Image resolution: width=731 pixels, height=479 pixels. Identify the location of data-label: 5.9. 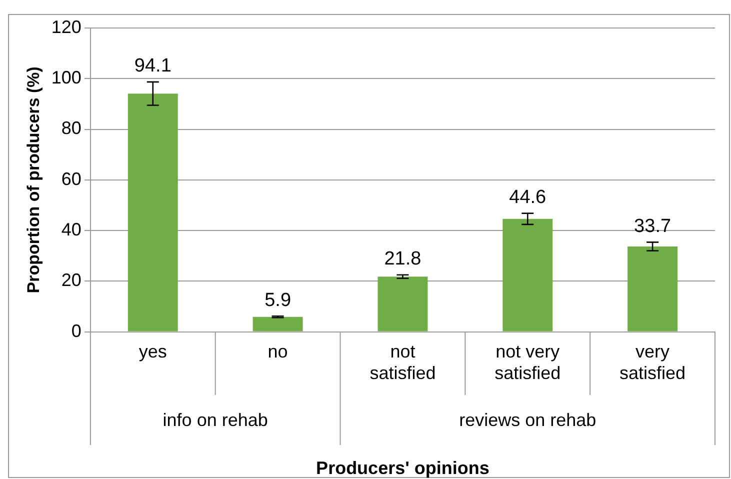
(278, 300).